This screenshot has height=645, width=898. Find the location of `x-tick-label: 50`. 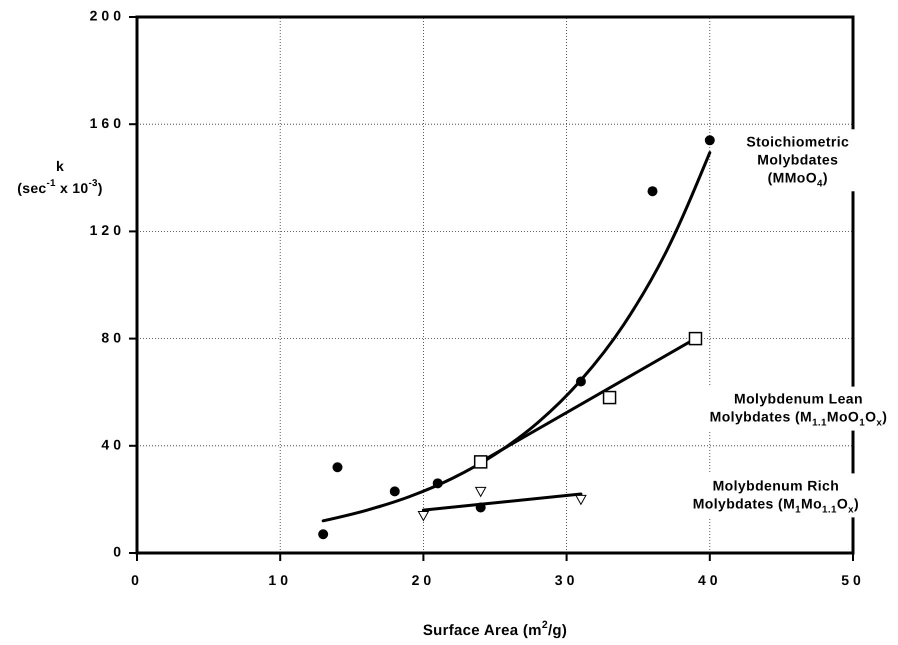

x-tick-label: 50 is located at coordinates (853, 580).